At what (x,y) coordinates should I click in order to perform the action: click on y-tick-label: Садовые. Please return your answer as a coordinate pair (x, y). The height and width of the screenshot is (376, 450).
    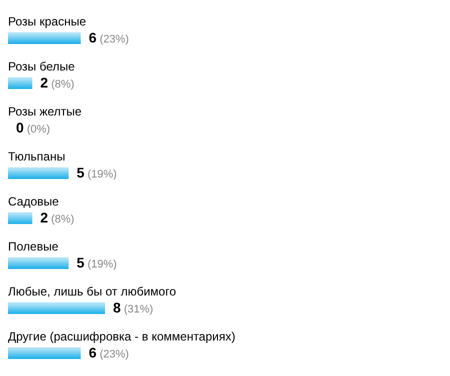
    Looking at the image, I should click on (34, 201).